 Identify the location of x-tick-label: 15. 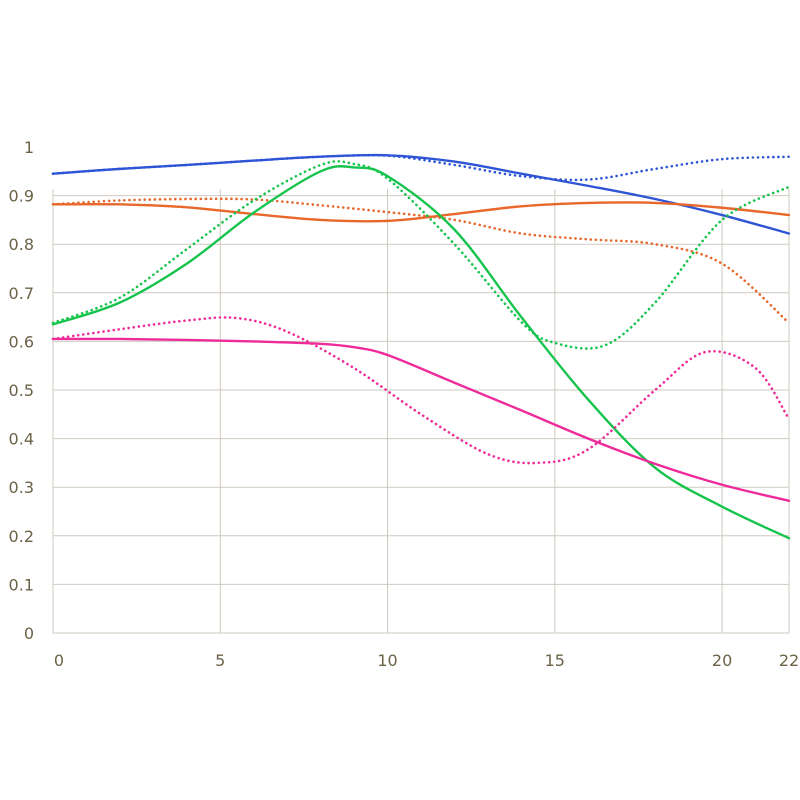
(555, 660).